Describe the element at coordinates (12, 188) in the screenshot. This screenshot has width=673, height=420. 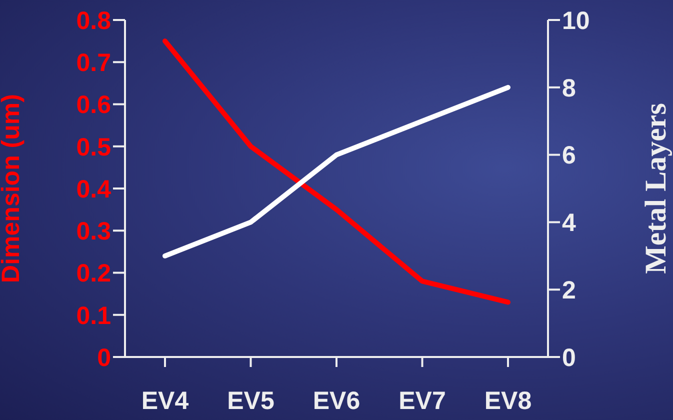
I see `y-axis-title: Dimension (um)` at that location.